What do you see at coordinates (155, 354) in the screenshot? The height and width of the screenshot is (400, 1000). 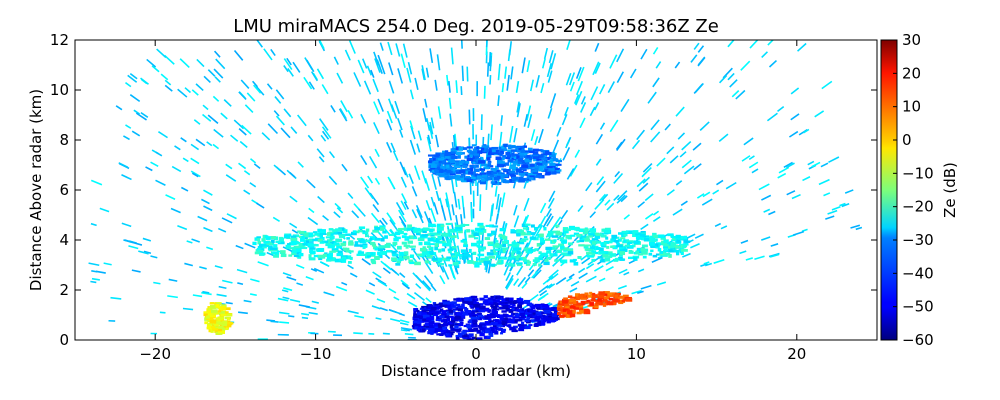 I see `x-tick-label: −20` at bounding box center [155, 354].